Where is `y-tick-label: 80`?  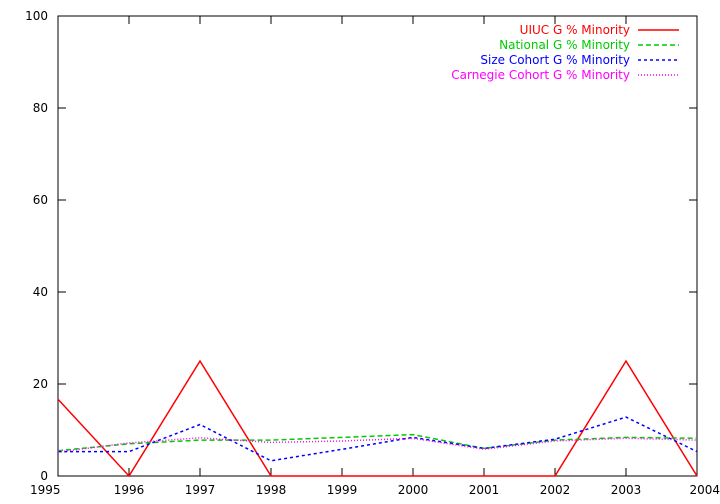
y-tick-label: 80 is located at coordinates (40, 108).